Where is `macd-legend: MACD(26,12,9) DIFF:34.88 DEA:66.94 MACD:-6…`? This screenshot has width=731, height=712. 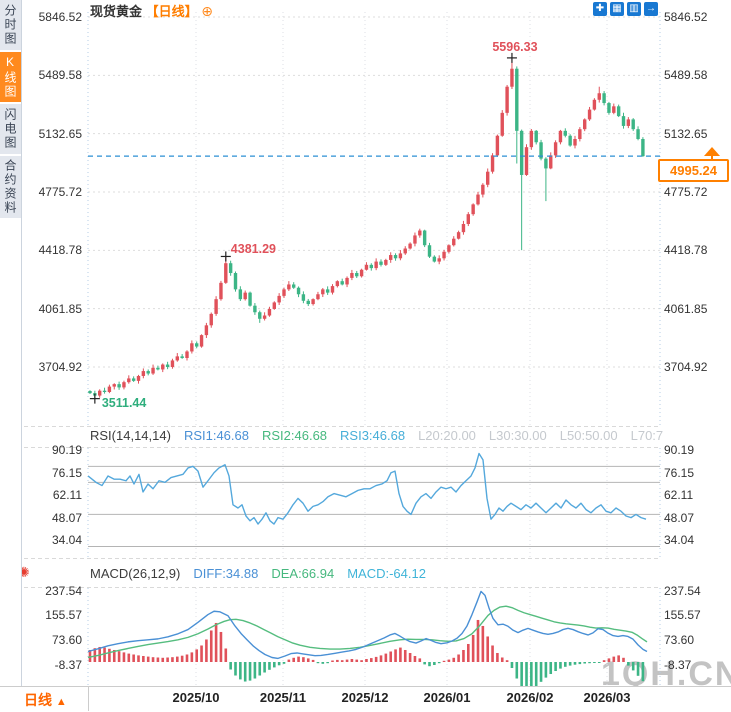
macd-legend: MACD(26,12,9) DIFF:34.88 DEA:66.94 MACD:-6… is located at coordinates (258, 573).